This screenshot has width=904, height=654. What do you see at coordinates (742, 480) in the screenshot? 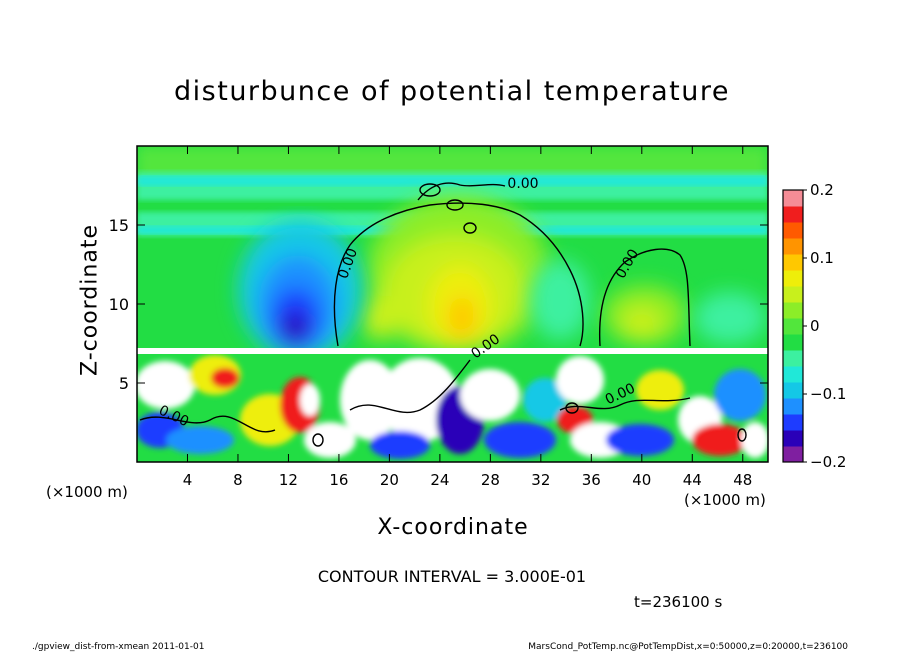
I see `x-tick-label: 48` at bounding box center [742, 480].